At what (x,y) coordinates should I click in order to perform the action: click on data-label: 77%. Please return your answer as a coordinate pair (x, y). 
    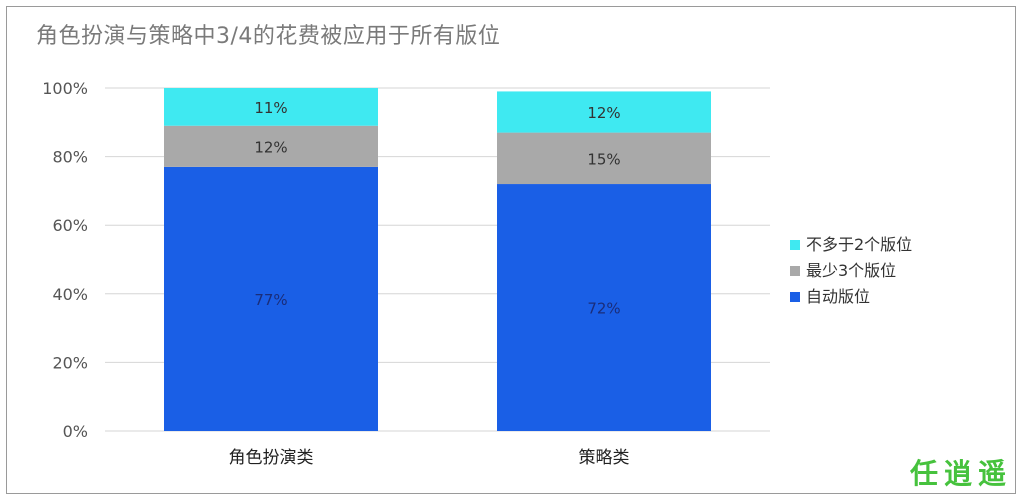
    Looking at the image, I should click on (270, 300).